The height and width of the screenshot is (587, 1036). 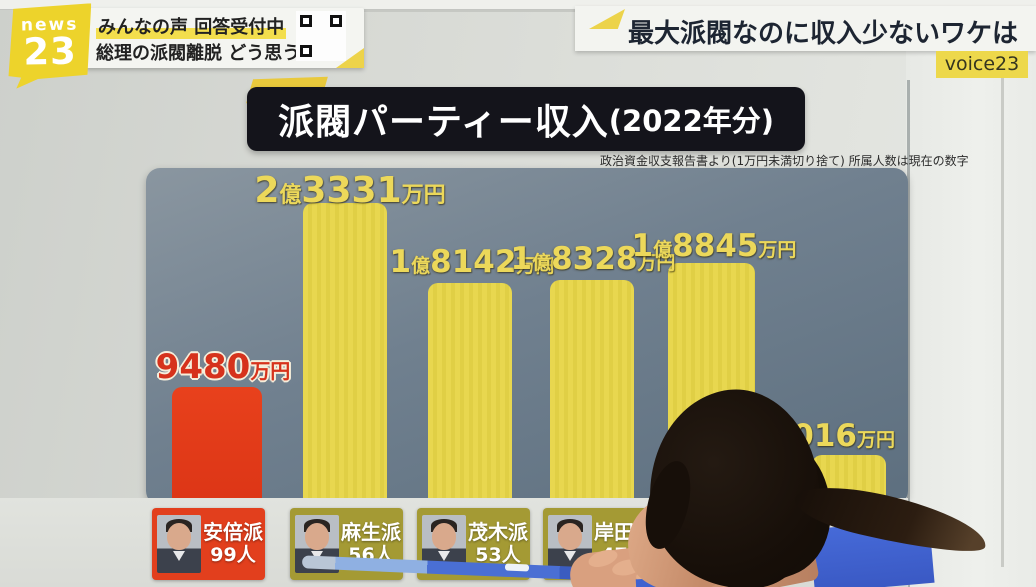 What do you see at coordinates (203, 53) in the screenshot?
I see `poll-banner-line2: 総理の派閥離脱 どう思う?` at bounding box center [203, 53].